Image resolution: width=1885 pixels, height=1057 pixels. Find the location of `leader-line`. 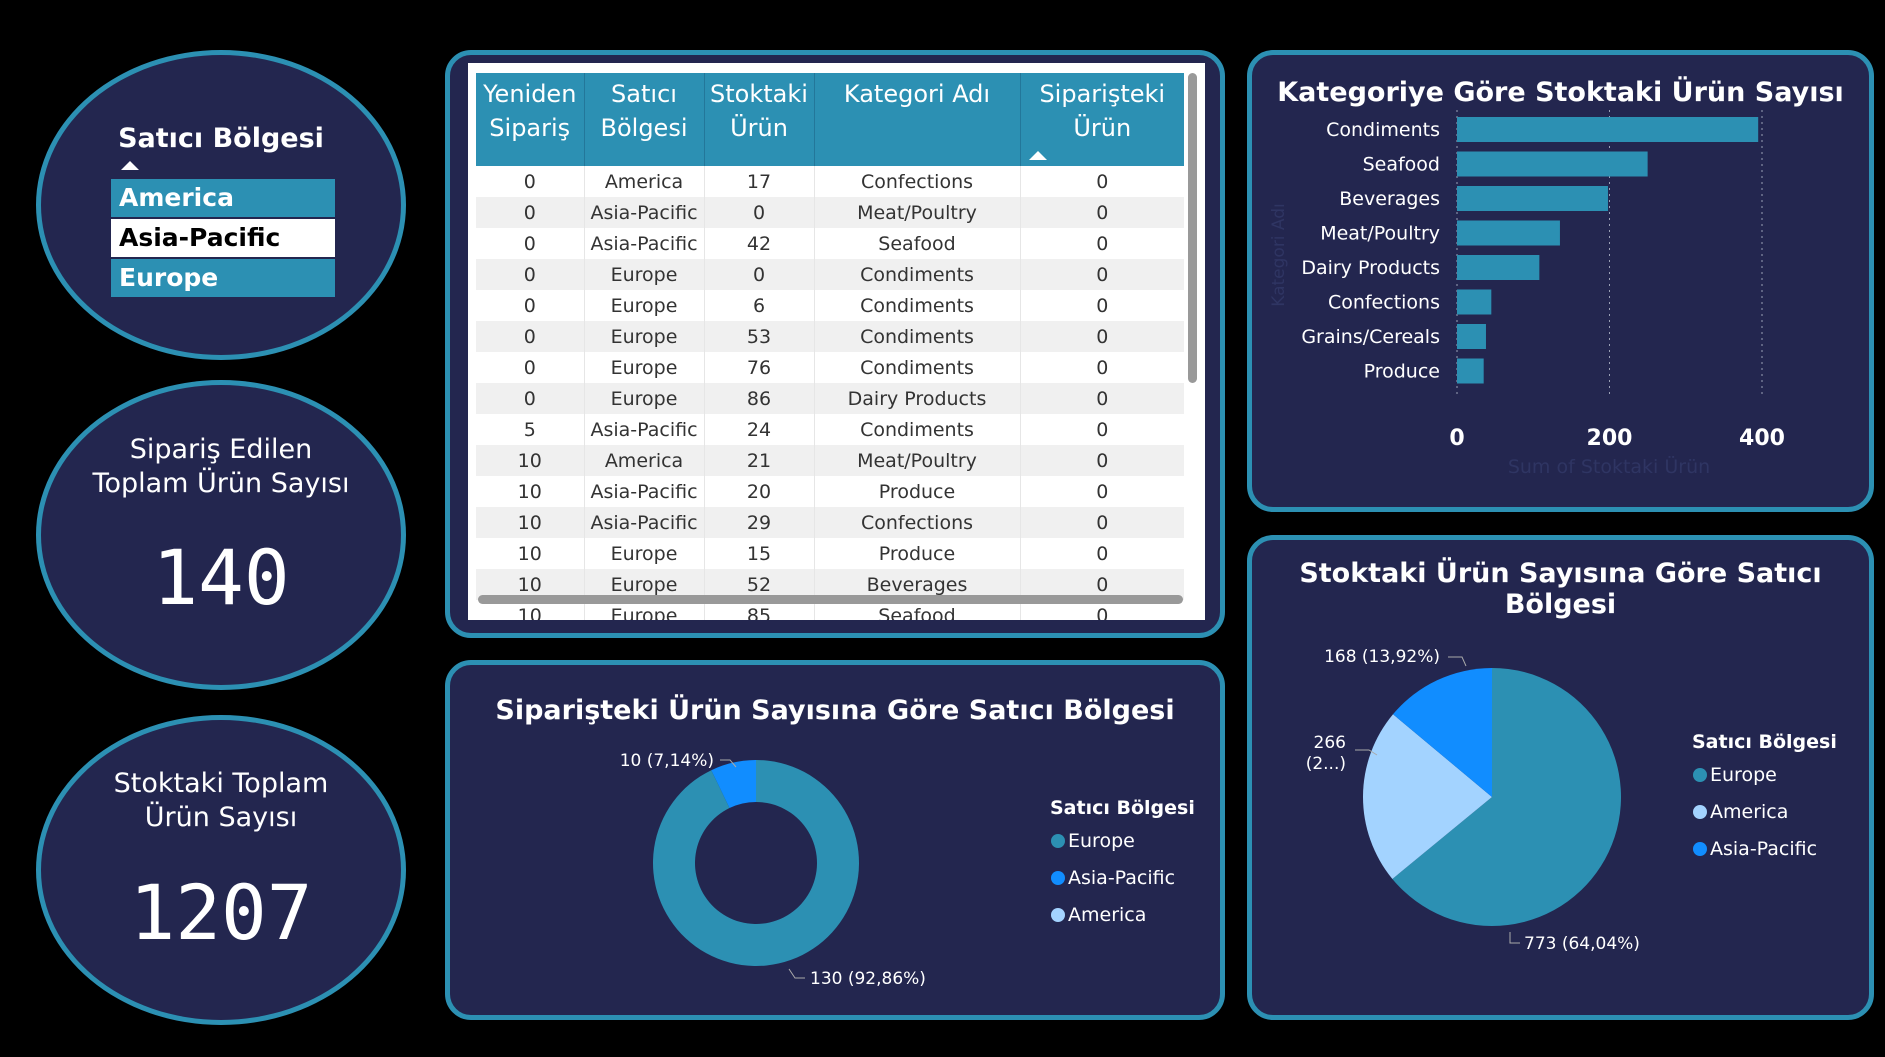

leader-line is located at coordinates (1514, 938).